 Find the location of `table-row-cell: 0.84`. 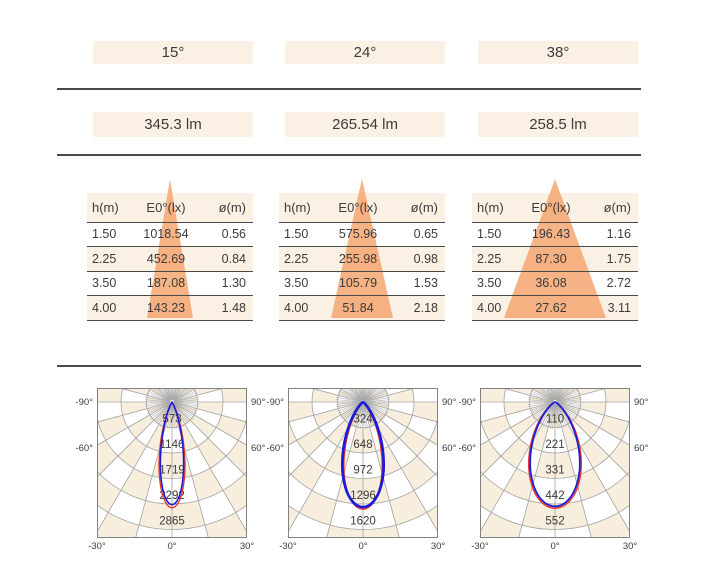

table-row-cell: 0.84 is located at coordinates (233, 258).